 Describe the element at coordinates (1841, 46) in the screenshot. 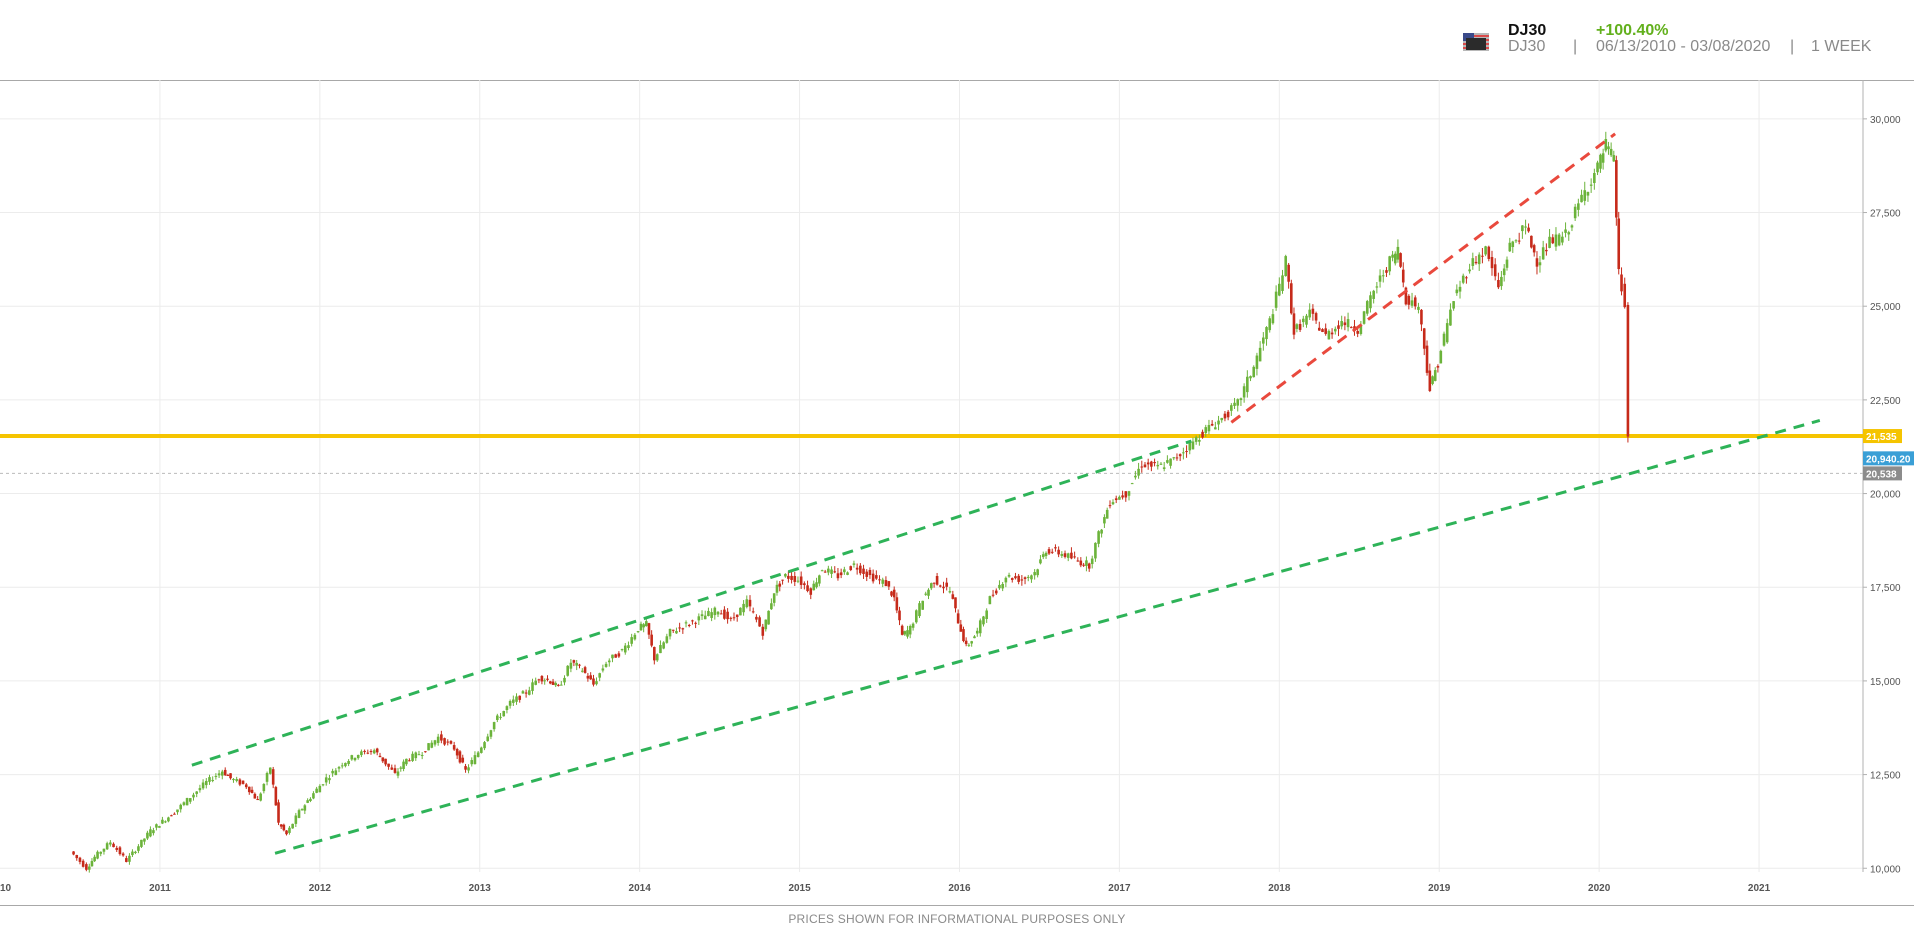

I see `interval: 1 WEEK` at that location.